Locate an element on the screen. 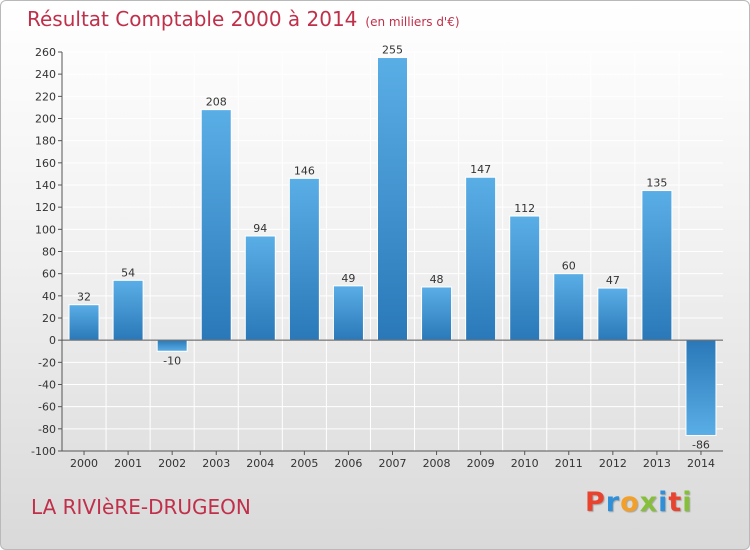 This screenshot has height=550, width=750. logo-letter-4: i is located at coordinates (663, 502).